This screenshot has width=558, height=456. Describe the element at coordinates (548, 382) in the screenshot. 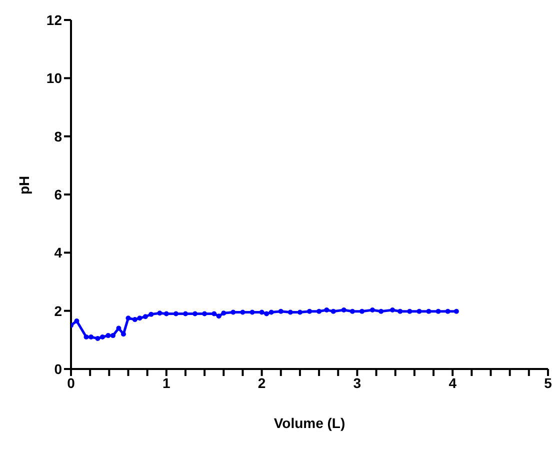

I see `x-tick-label: 5` at that location.